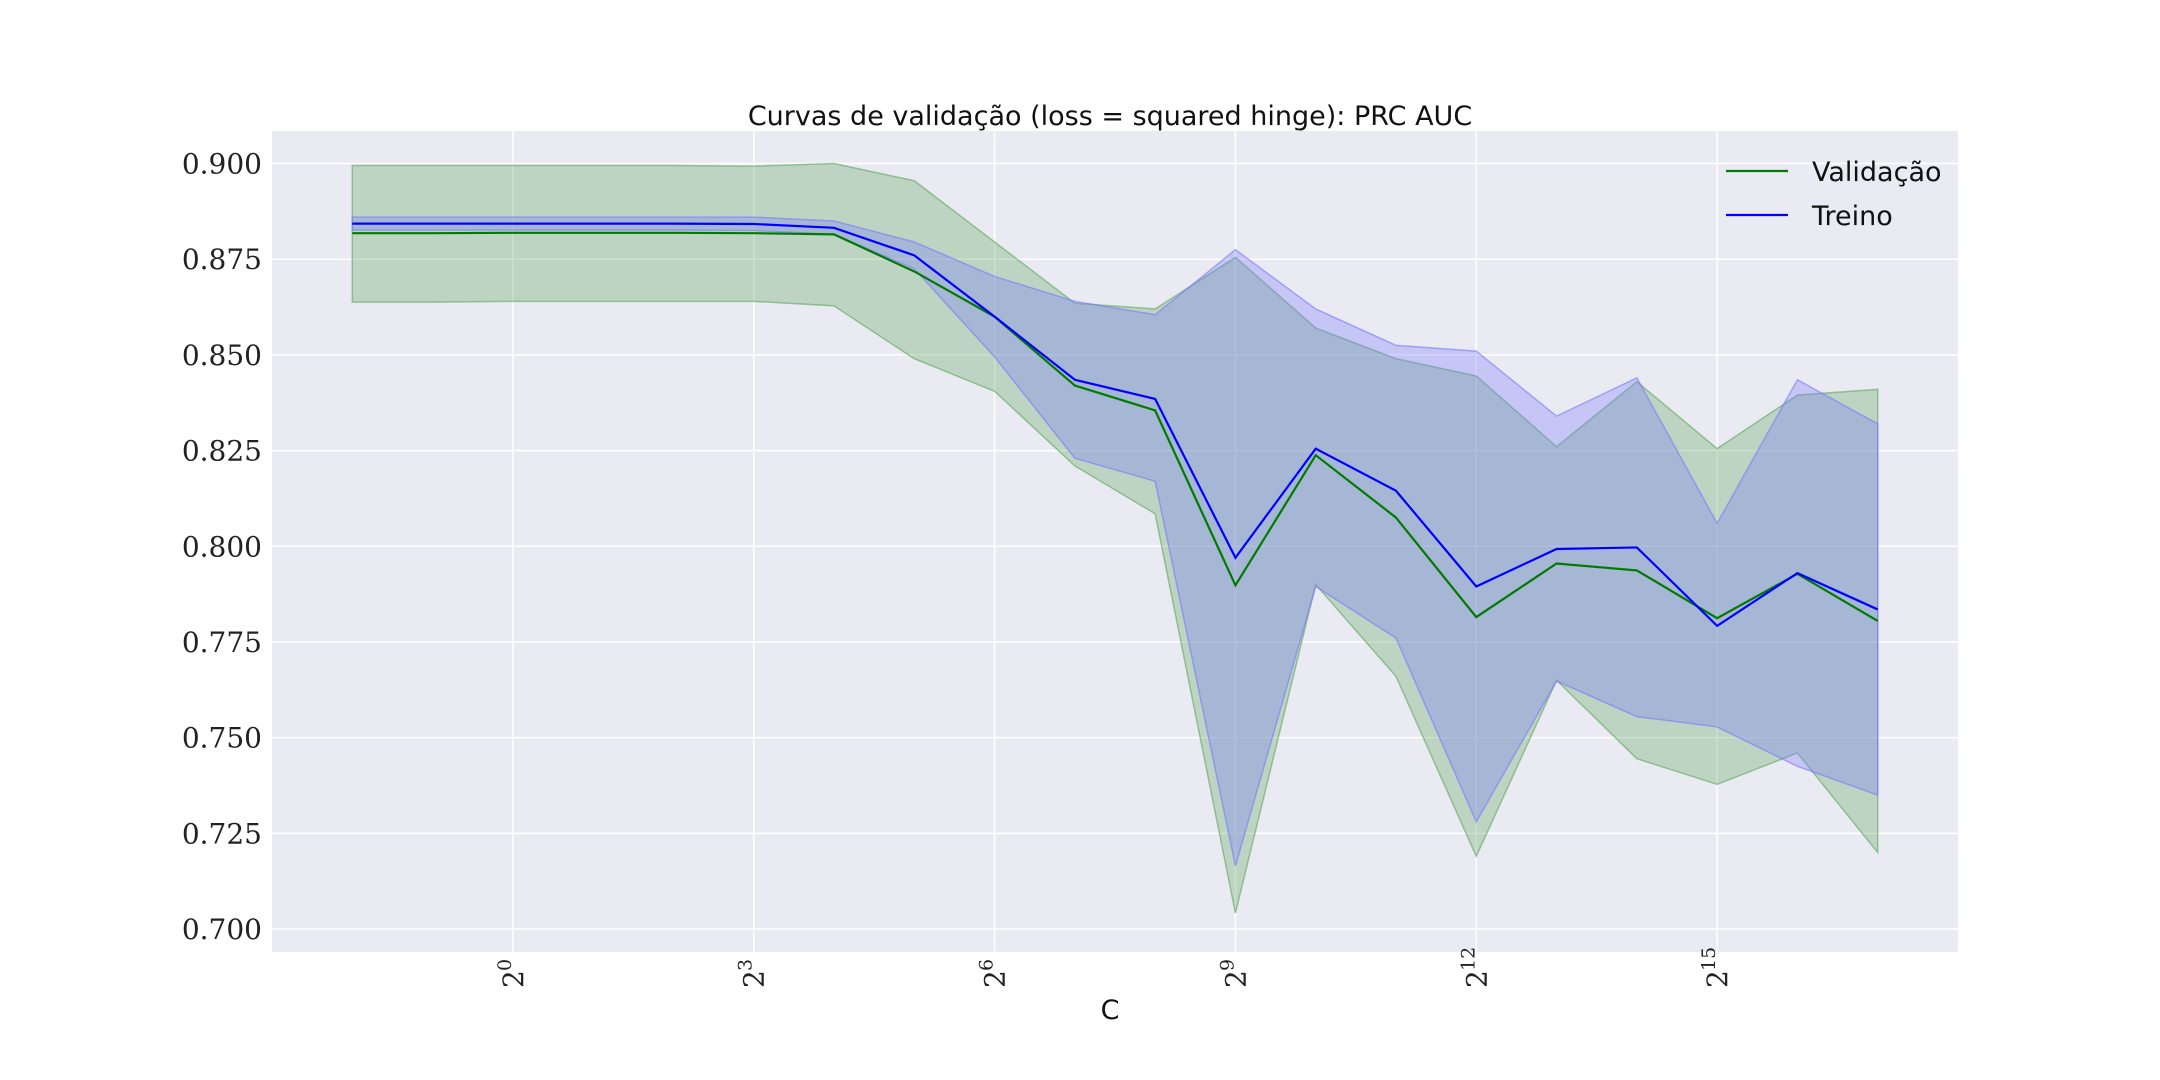 This screenshot has height=1080, width=2160. What do you see at coordinates (222, 355) in the screenshot?
I see `y-tick-label: 0.850` at bounding box center [222, 355].